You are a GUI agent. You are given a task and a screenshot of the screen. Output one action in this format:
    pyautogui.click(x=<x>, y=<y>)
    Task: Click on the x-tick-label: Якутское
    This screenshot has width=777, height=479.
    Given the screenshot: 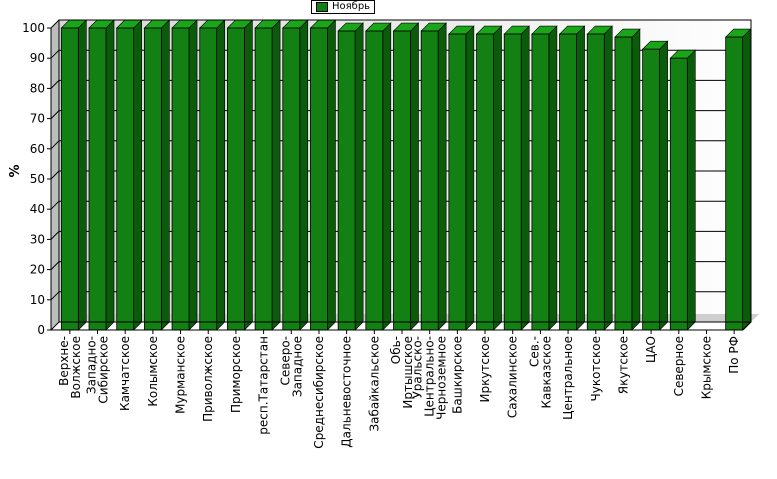 What is the action you would take?
    pyautogui.click(x=623, y=365)
    